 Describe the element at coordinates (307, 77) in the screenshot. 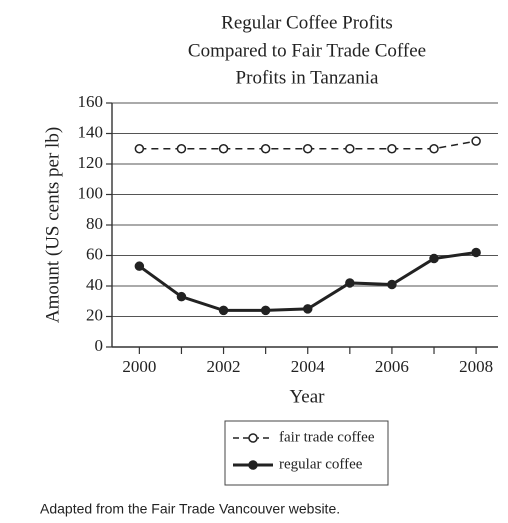

I see `chart-title: Profits in Tanzania` at that location.